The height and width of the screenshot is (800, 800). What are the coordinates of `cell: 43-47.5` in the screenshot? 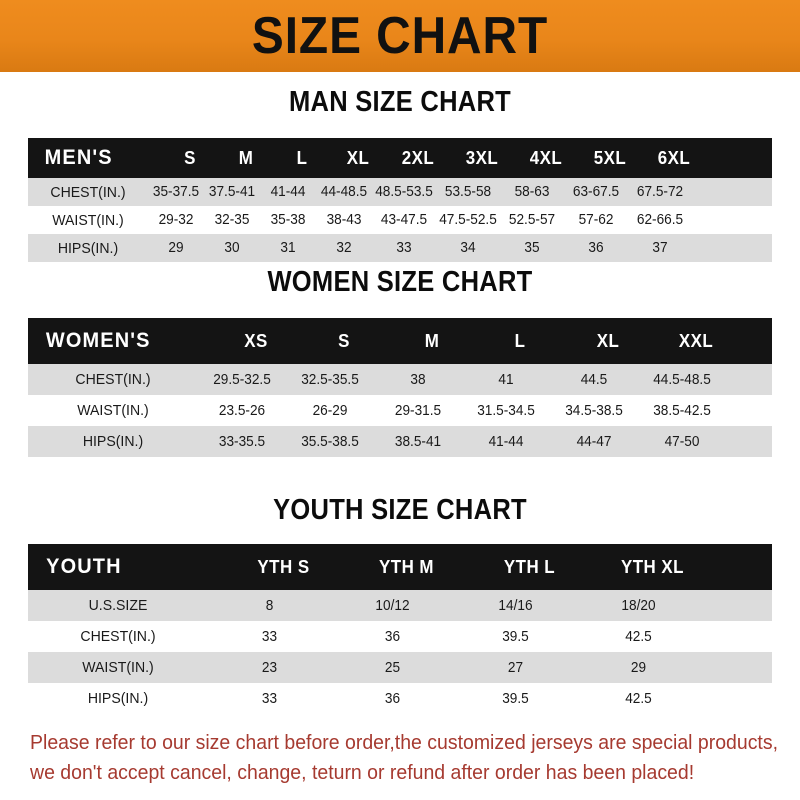 It's located at (404, 220).